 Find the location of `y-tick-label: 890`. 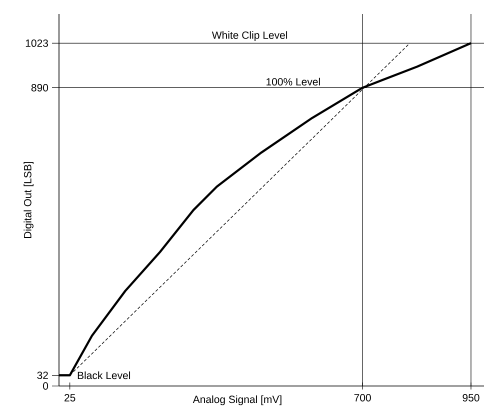

y-tick-label: 890 is located at coordinates (39, 88).